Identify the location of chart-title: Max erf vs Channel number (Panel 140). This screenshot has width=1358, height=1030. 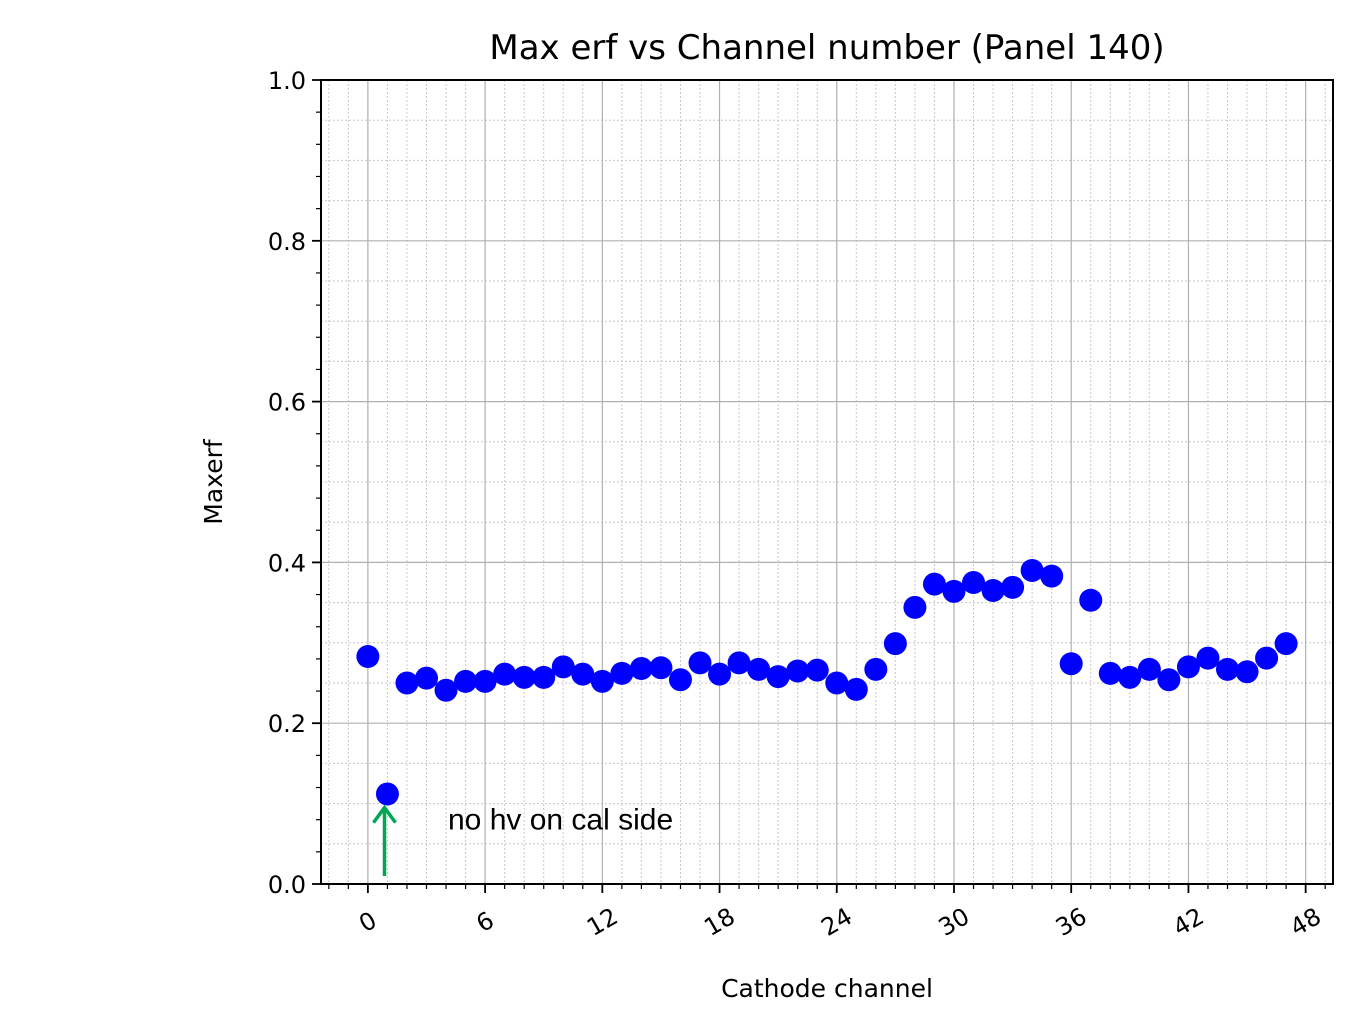
(826, 48).